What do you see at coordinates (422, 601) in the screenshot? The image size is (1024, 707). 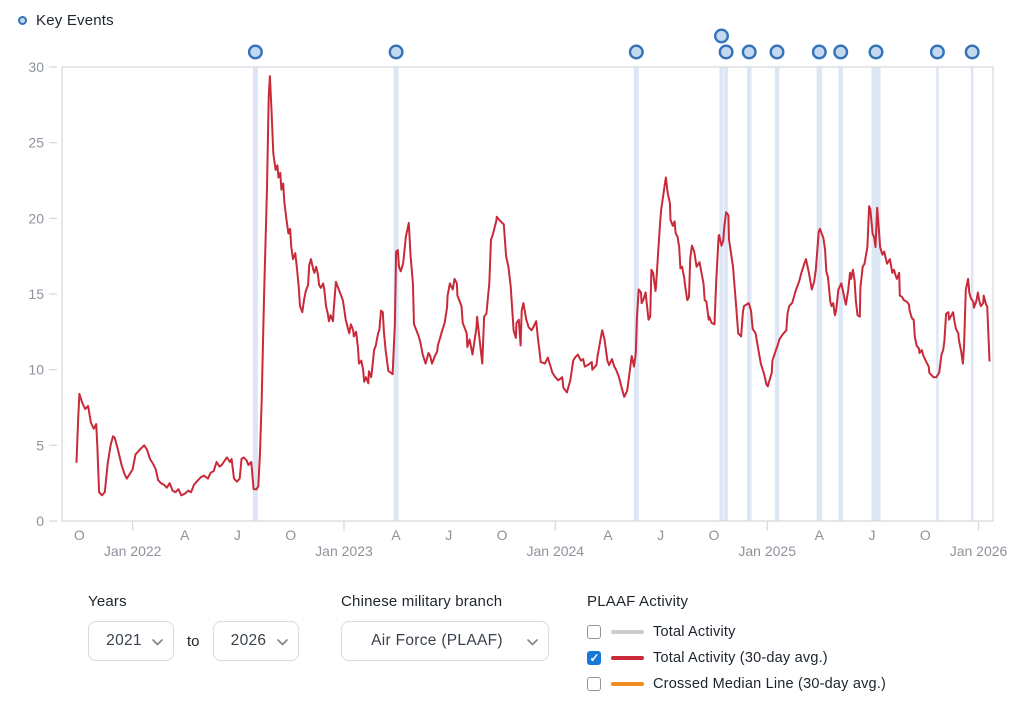 I see `branch-label: Chinese military branch` at bounding box center [422, 601].